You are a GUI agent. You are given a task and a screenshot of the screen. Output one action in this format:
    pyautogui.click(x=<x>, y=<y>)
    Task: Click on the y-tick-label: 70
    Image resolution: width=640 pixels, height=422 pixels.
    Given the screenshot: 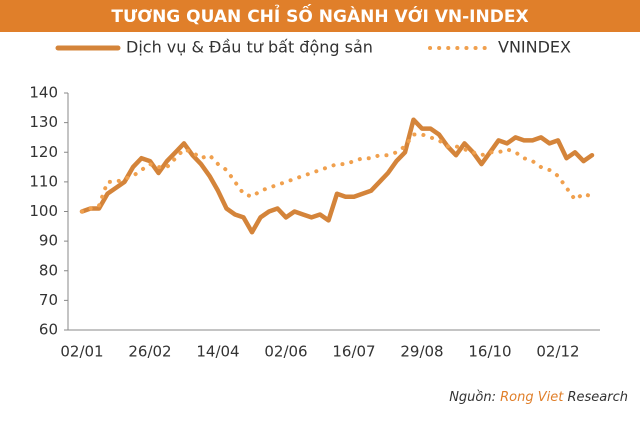 What is the action you would take?
    pyautogui.click(x=48, y=300)
    